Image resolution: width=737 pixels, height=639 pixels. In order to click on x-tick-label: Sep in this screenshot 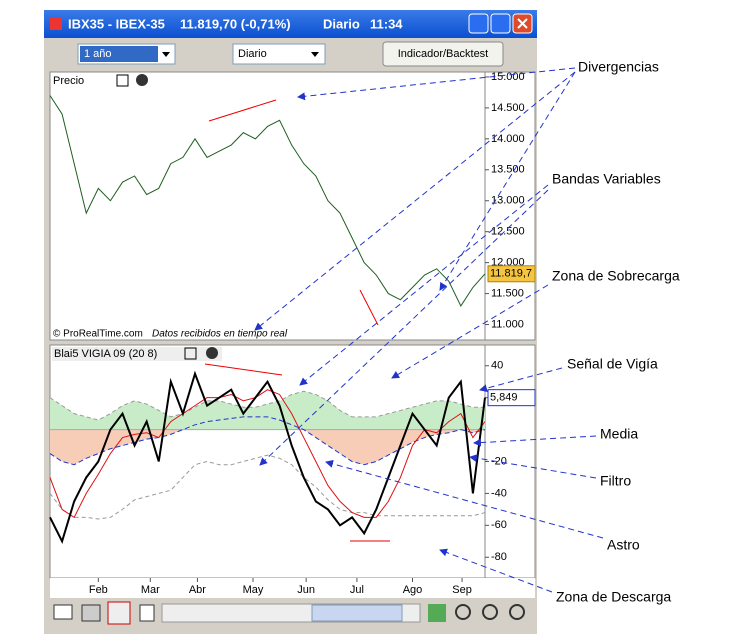, I will do `click(462, 590)`.